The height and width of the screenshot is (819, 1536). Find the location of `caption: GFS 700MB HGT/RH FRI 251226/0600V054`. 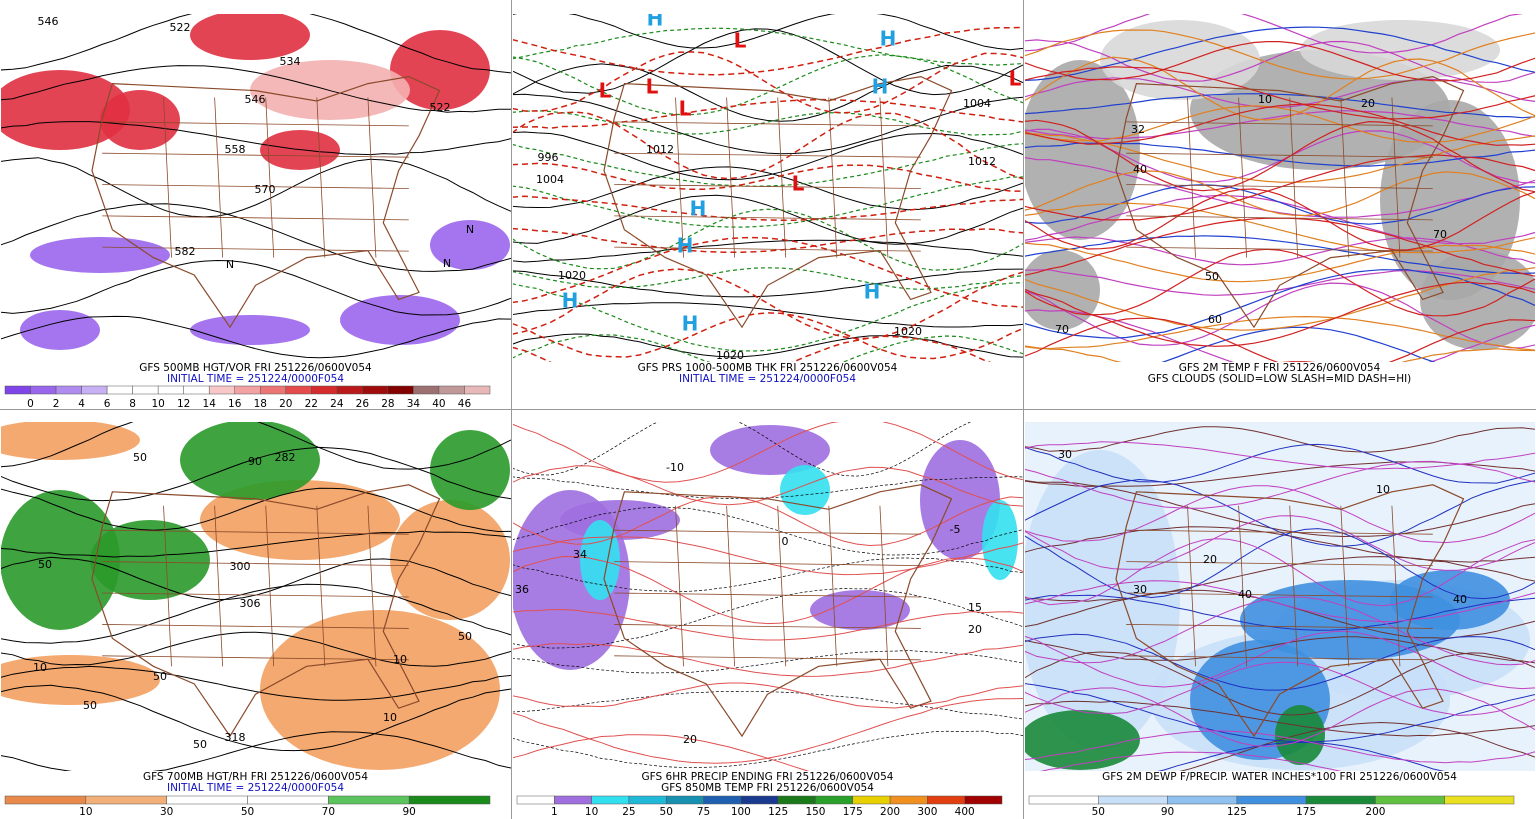

caption: GFS 700MB HGT/RH FRI 251226/0600V054 is located at coordinates (255, 777).